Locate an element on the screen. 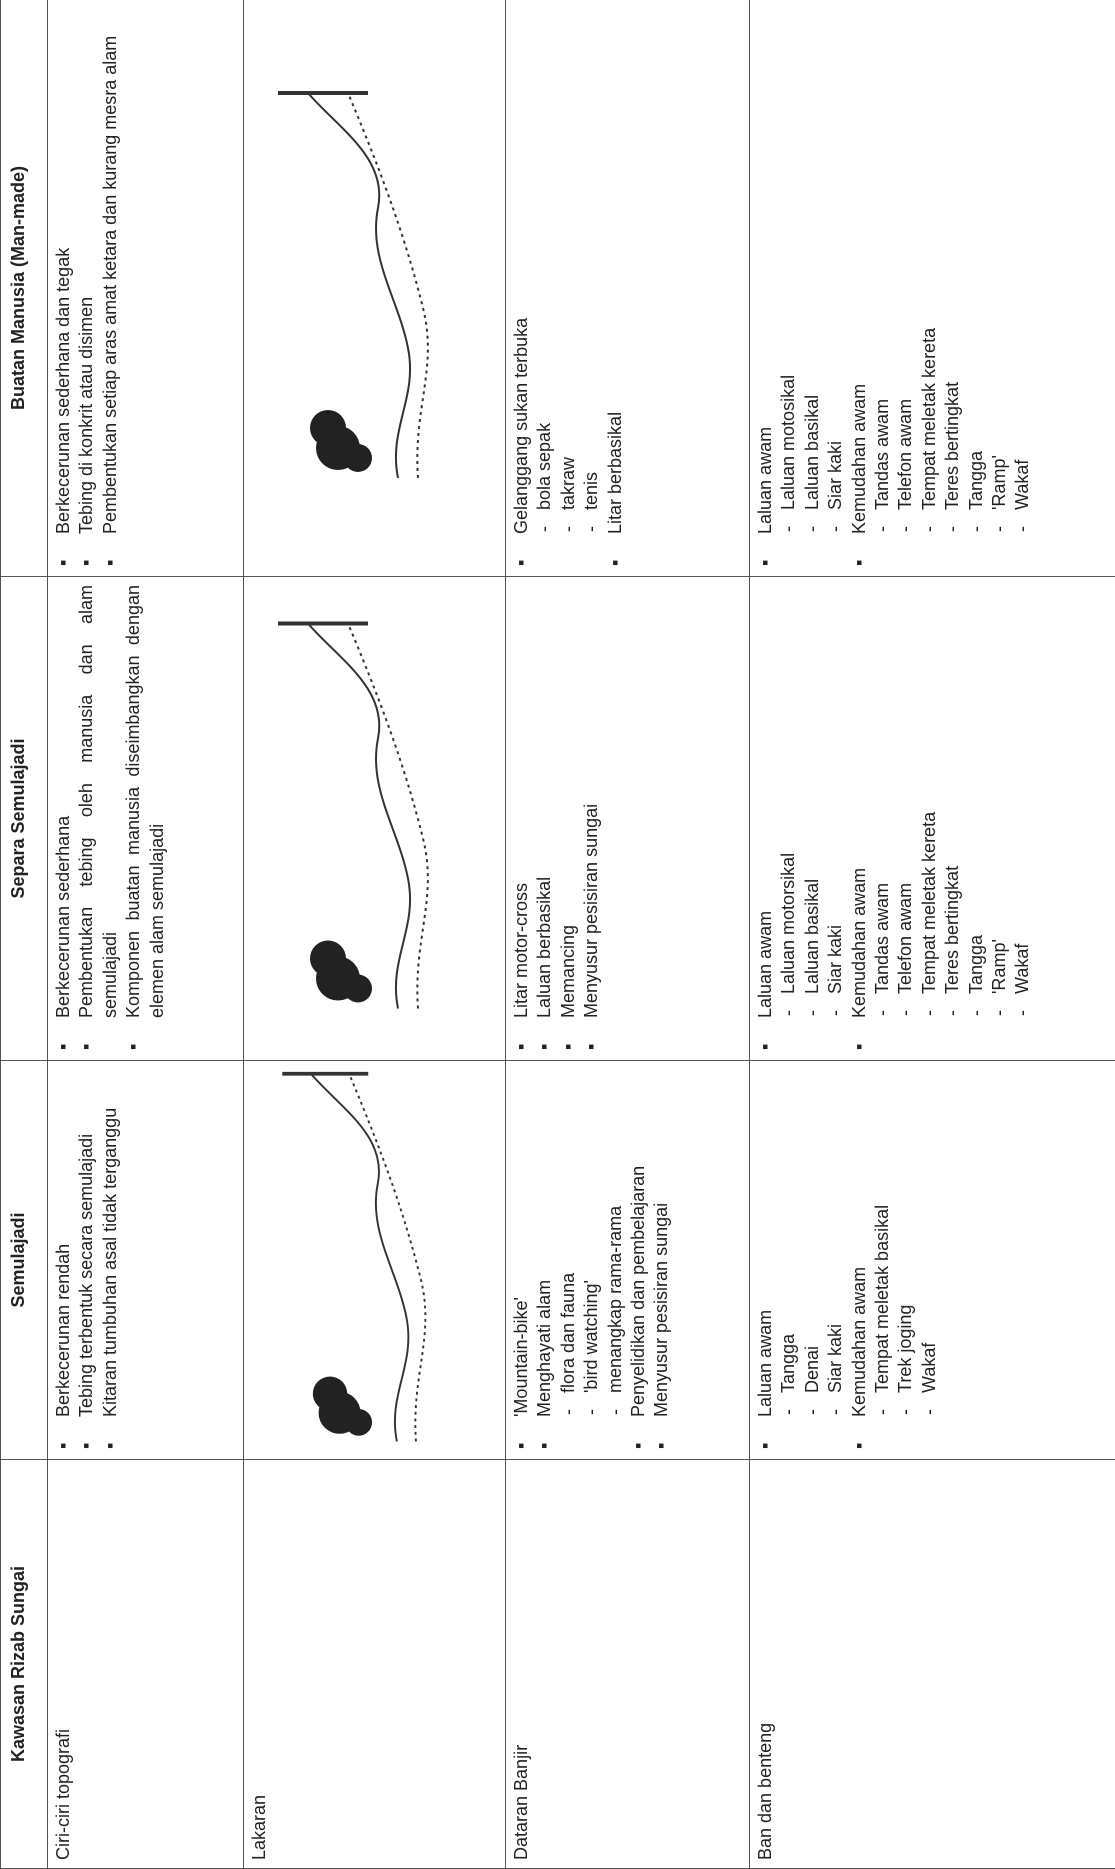  bullet-item: Memancing is located at coordinates (568, 818).